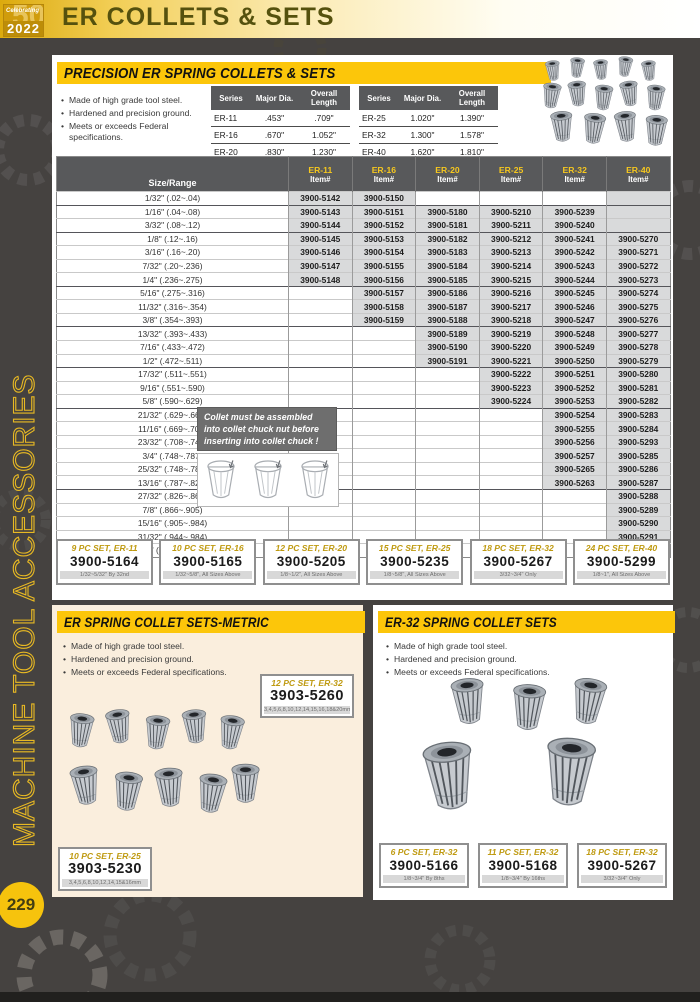  What do you see at coordinates (172, 523) in the screenshot?
I see `size-cell: 15/16" (.905~.984)` at bounding box center [172, 523].